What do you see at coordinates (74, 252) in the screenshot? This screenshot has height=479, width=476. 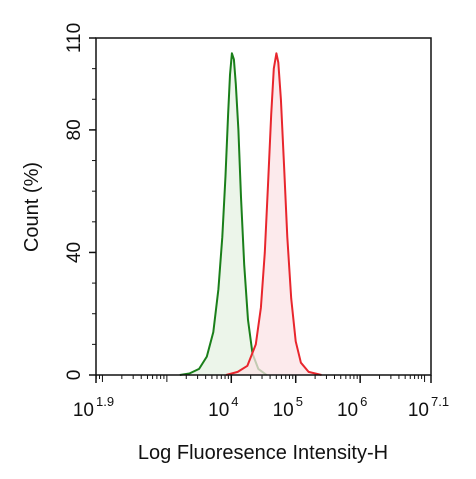 I see `y-tick-label: 40` at bounding box center [74, 252].